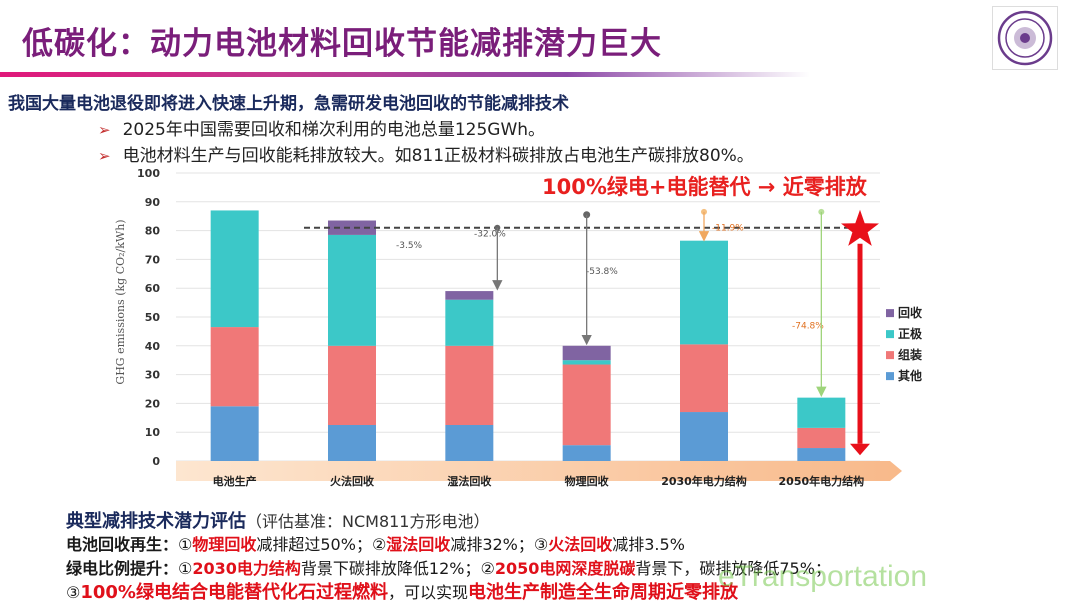 This screenshot has width=1080, height=607. Describe the element at coordinates (153, 432) in the screenshot. I see `y-tick-label: 10` at that location.